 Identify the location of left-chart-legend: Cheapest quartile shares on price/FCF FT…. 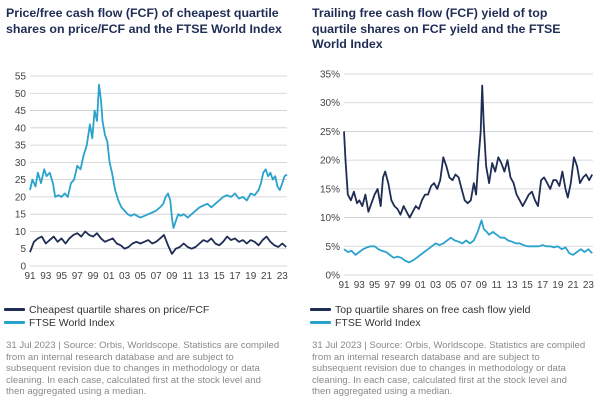
(149, 316).